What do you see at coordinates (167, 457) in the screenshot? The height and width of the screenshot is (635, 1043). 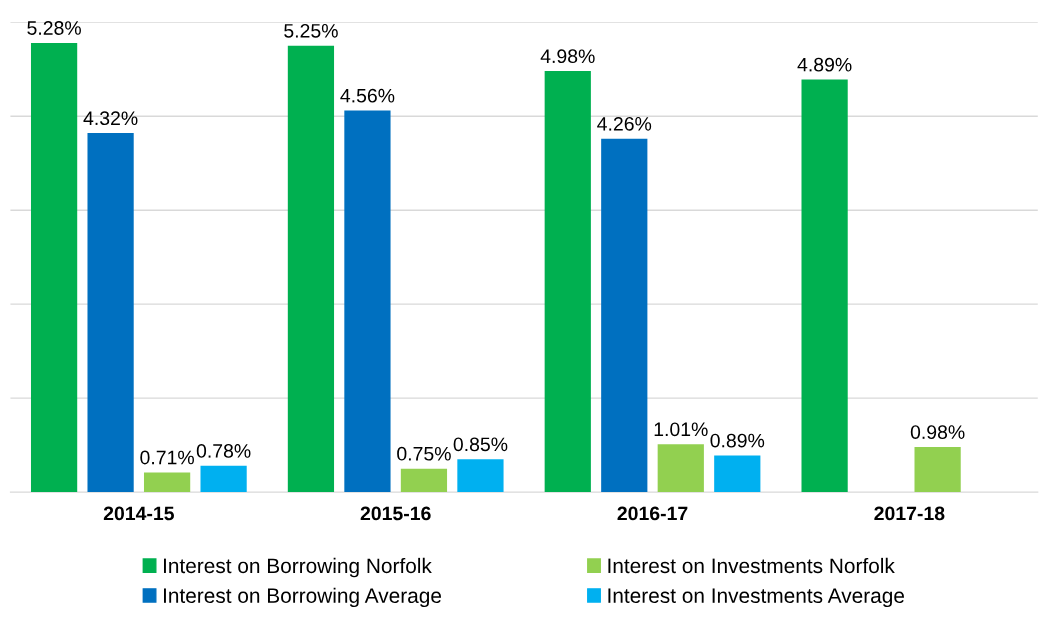 I see `data-label: 0.71%` at bounding box center [167, 457].